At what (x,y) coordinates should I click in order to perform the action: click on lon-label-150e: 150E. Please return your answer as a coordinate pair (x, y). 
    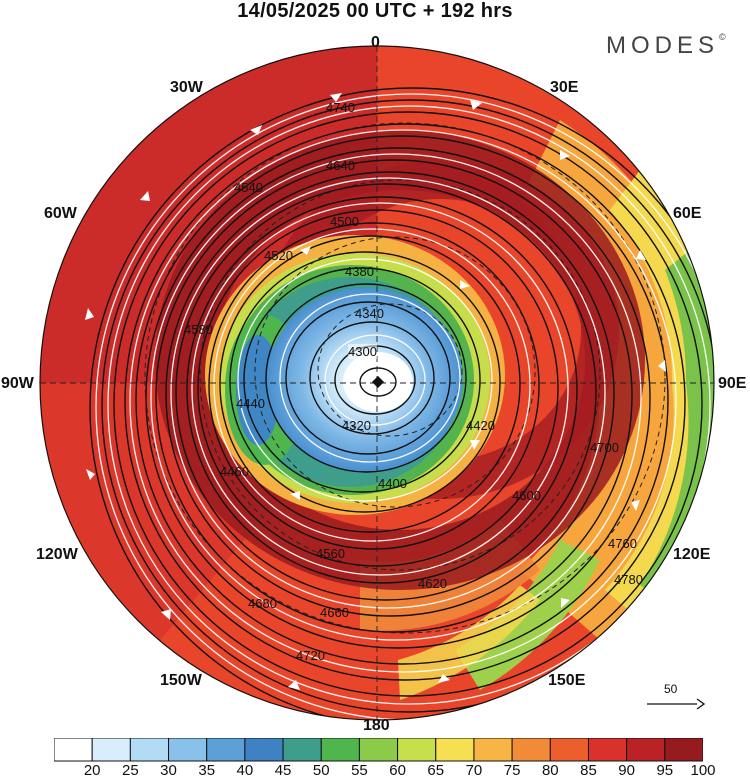
    Looking at the image, I should click on (567, 680).